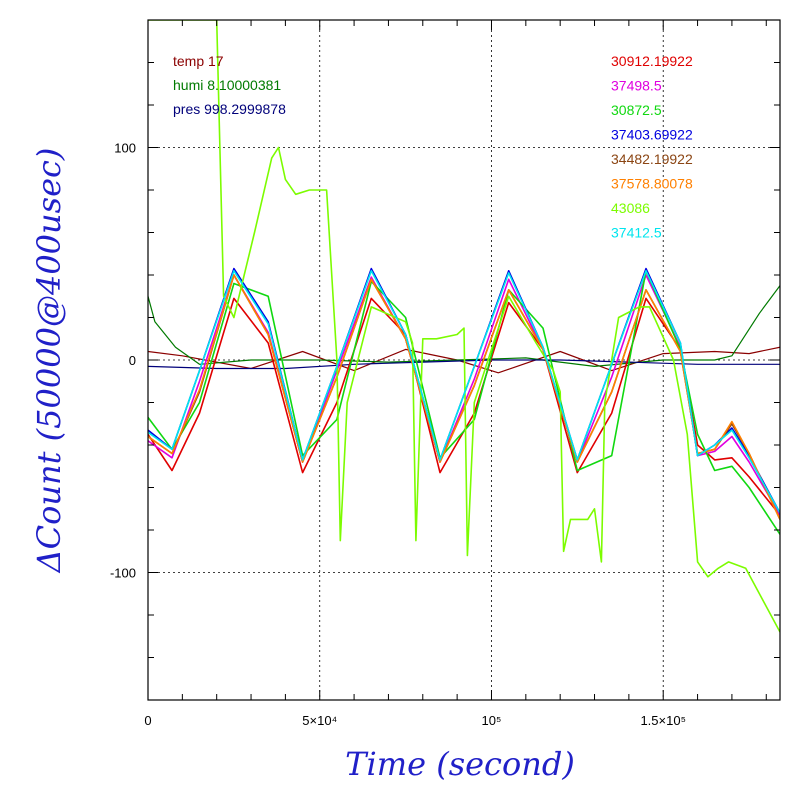 Image resolution: width=797 pixels, height=797 pixels. I want to click on series-line-humi, so click(464, 326).